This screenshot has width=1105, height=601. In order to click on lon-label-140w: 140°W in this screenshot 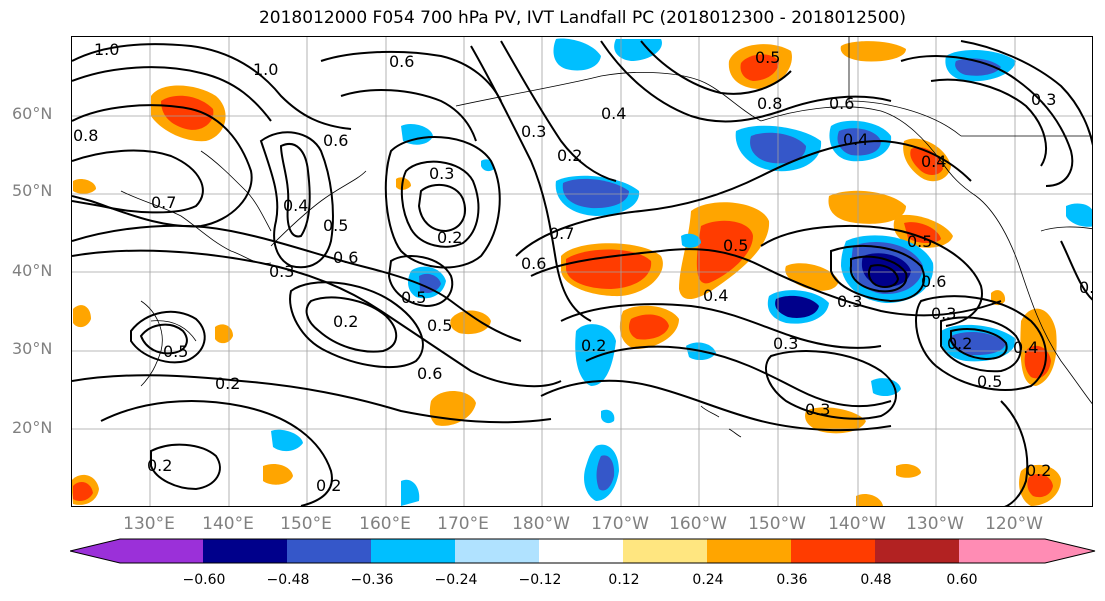, I will do `click(857, 524)`.